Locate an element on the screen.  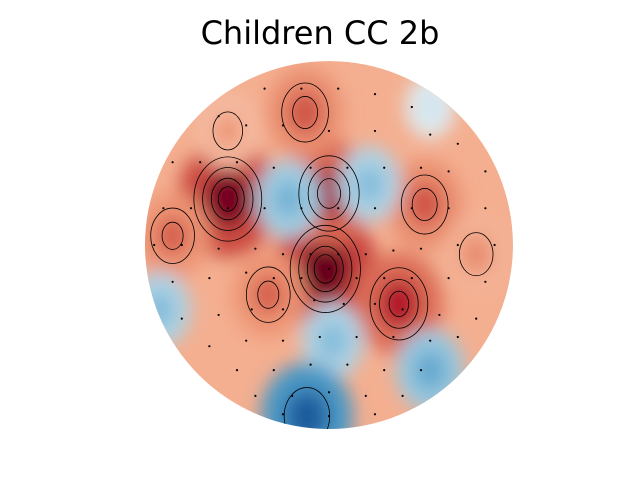
field-left-mid-blue-channel is located at coordinates (288, 199).